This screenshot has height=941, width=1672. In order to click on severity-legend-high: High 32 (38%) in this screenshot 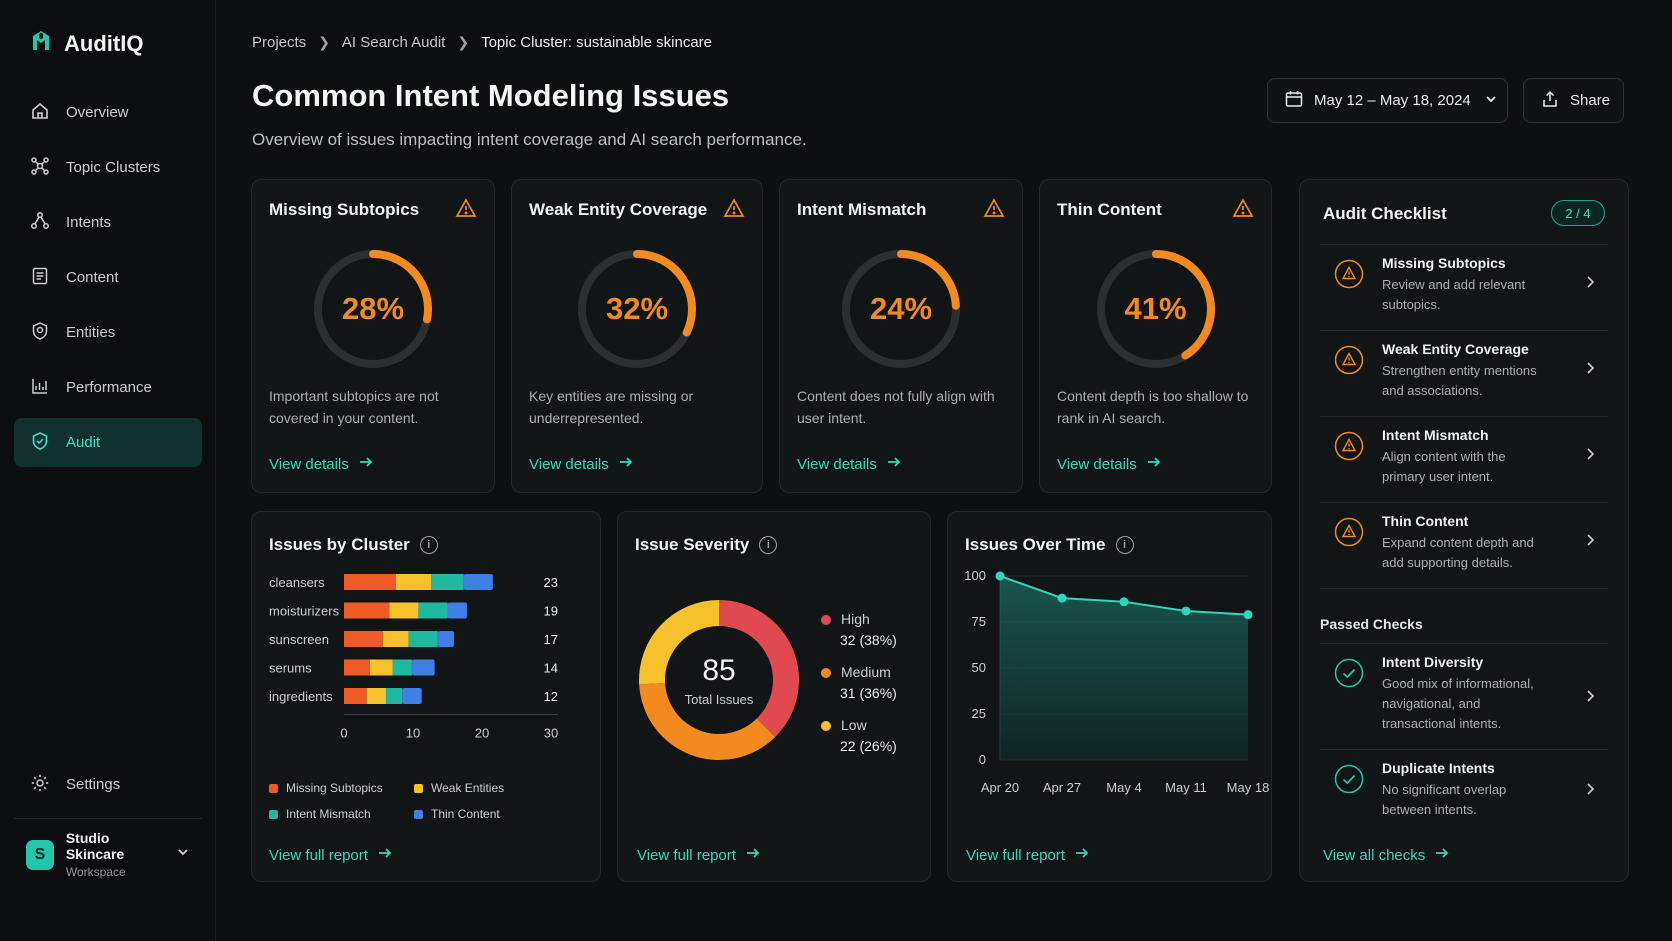, I will do `click(859, 630)`.